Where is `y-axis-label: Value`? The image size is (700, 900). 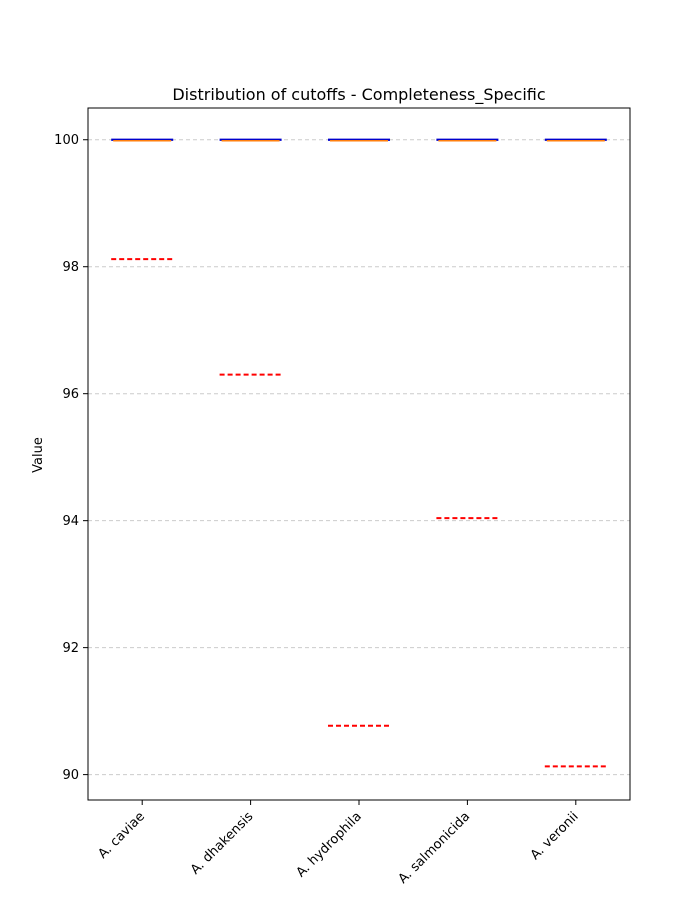
y-axis-label: Value is located at coordinates (38, 455).